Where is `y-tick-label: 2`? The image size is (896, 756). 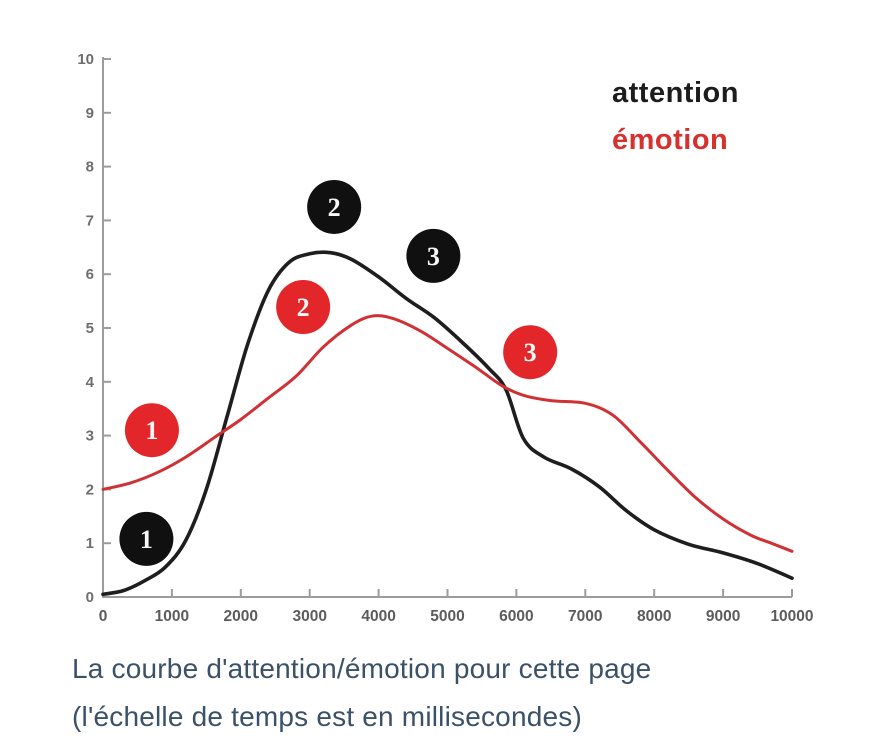 y-tick-label: 2 is located at coordinates (90, 489).